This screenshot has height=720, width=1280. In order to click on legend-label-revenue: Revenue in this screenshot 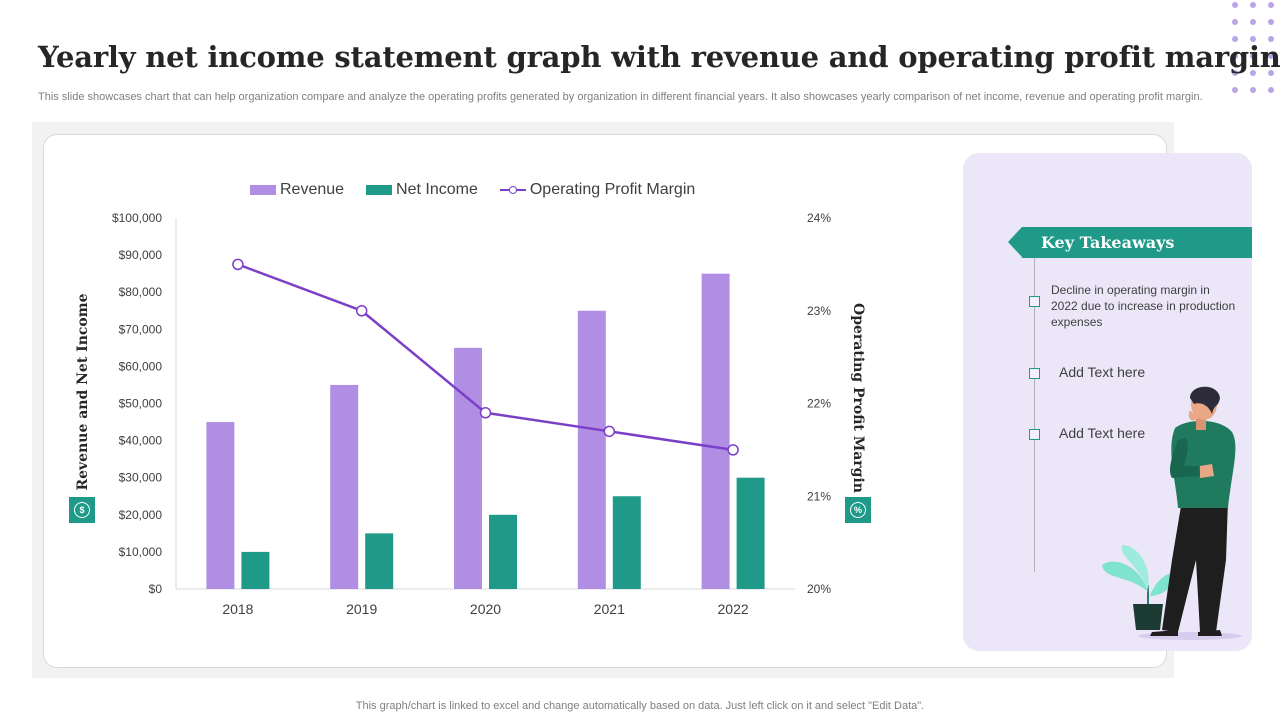, I will do `click(312, 189)`.